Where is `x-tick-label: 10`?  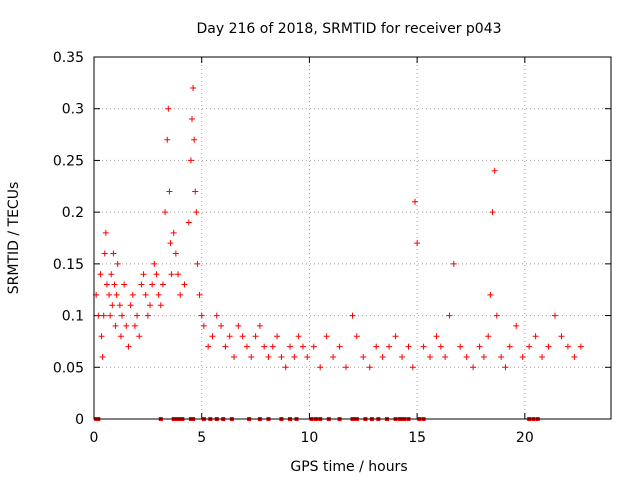 x-tick-label: 10 is located at coordinates (310, 438).